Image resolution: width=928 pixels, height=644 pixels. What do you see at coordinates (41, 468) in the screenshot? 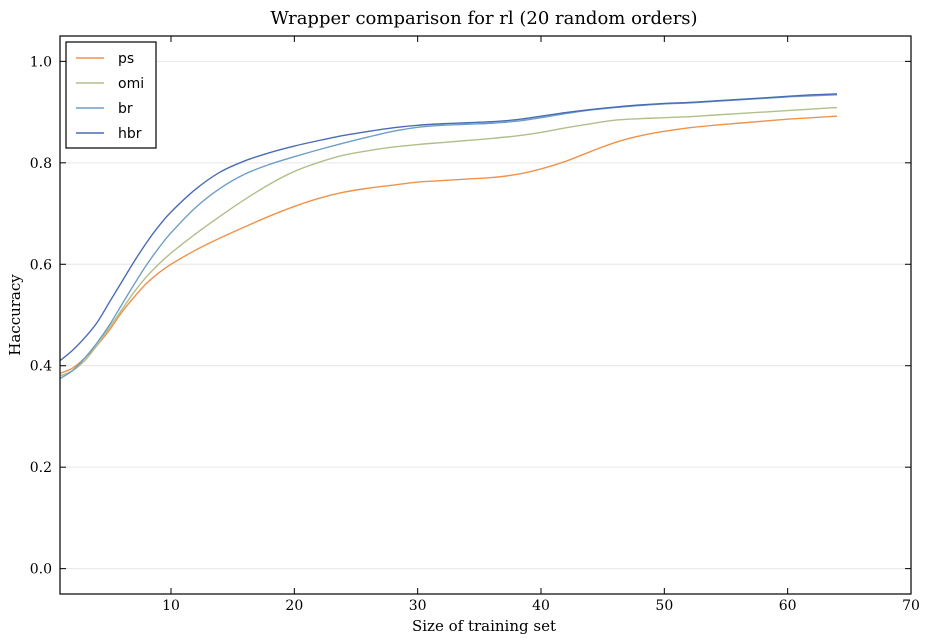
I see `y-tick-label: 0.2` at bounding box center [41, 468].